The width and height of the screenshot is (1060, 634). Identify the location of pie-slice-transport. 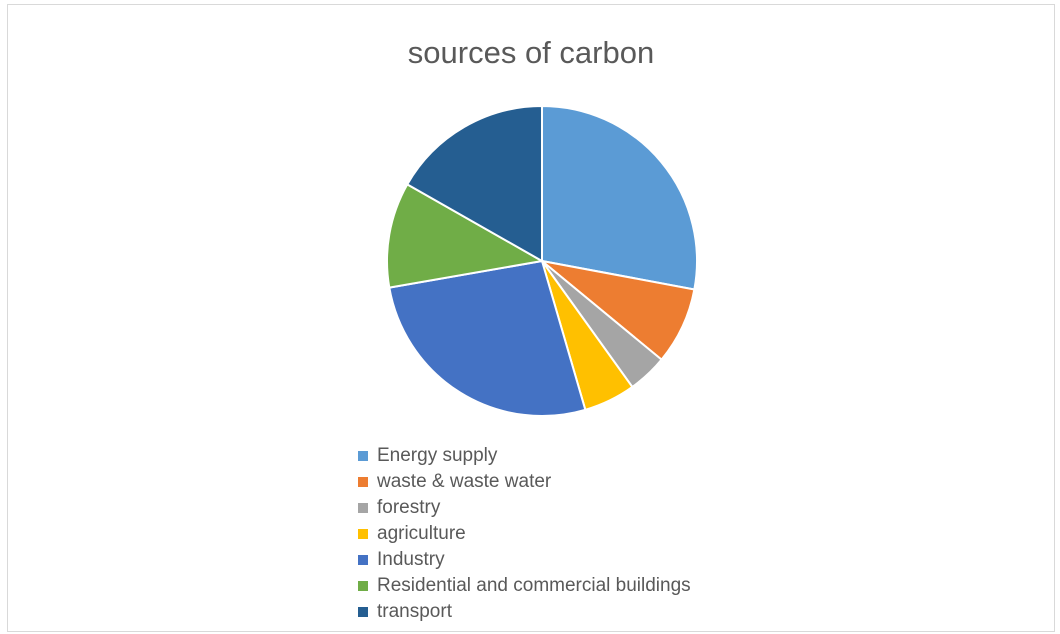
(474, 183).